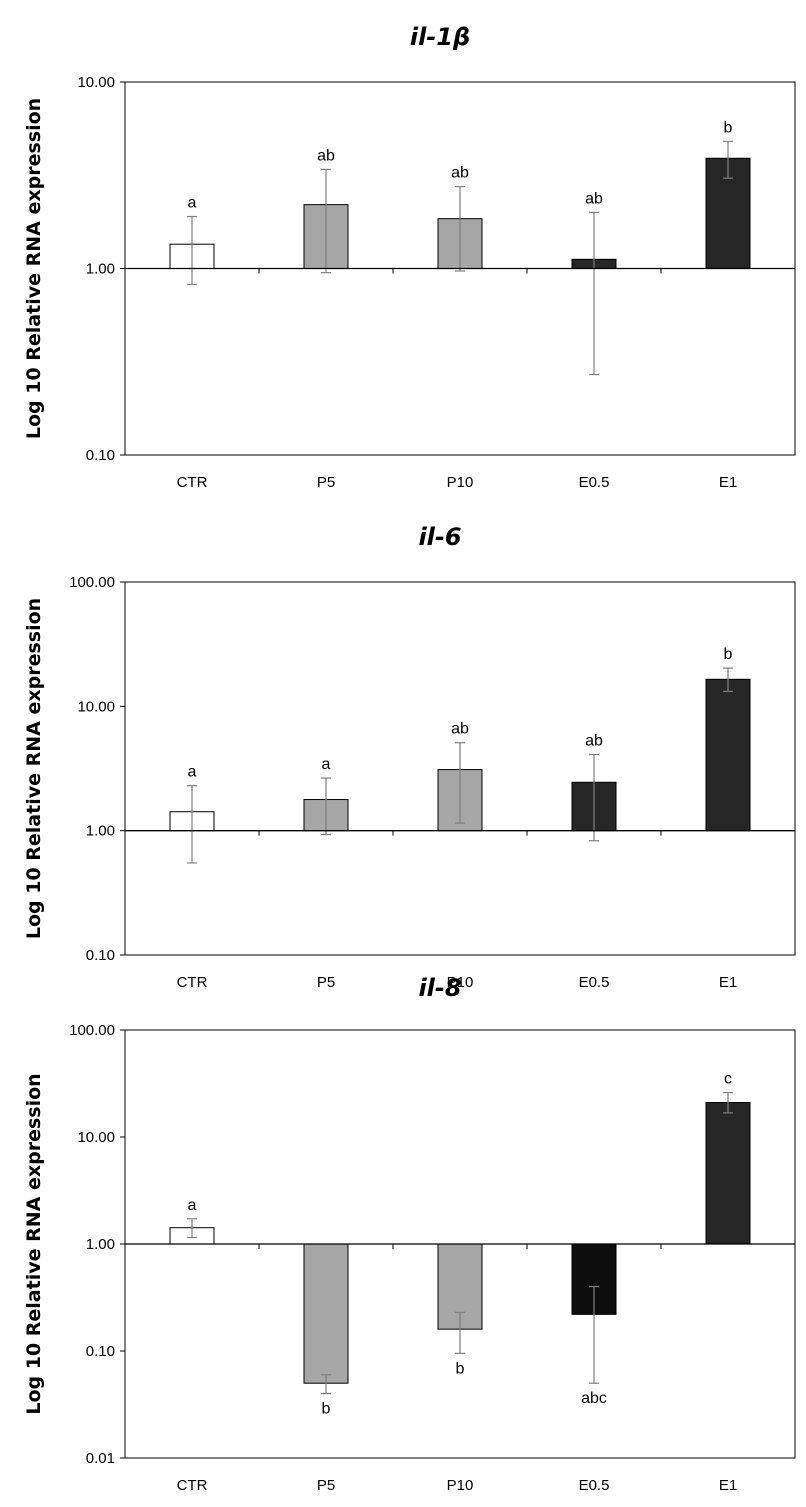  What do you see at coordinates (728, 1079) in the screenshot?
I see `significance-letter: c` at bounding box center [728, 1079].